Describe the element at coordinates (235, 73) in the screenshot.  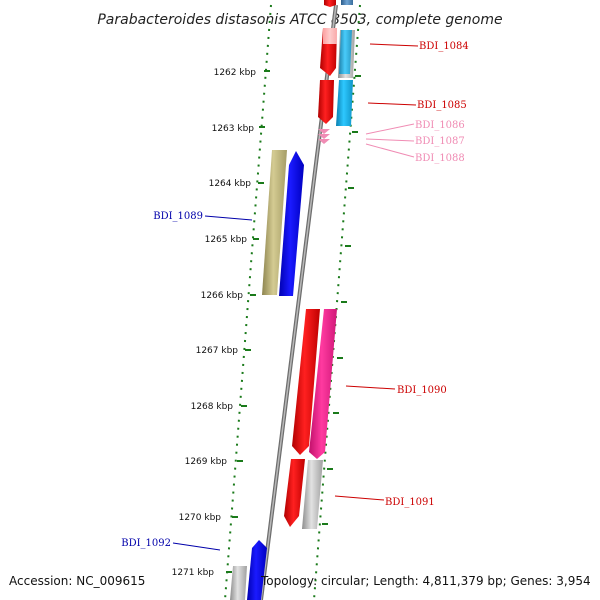
I see `scale-tick-label: 1262 kbp` at that location.